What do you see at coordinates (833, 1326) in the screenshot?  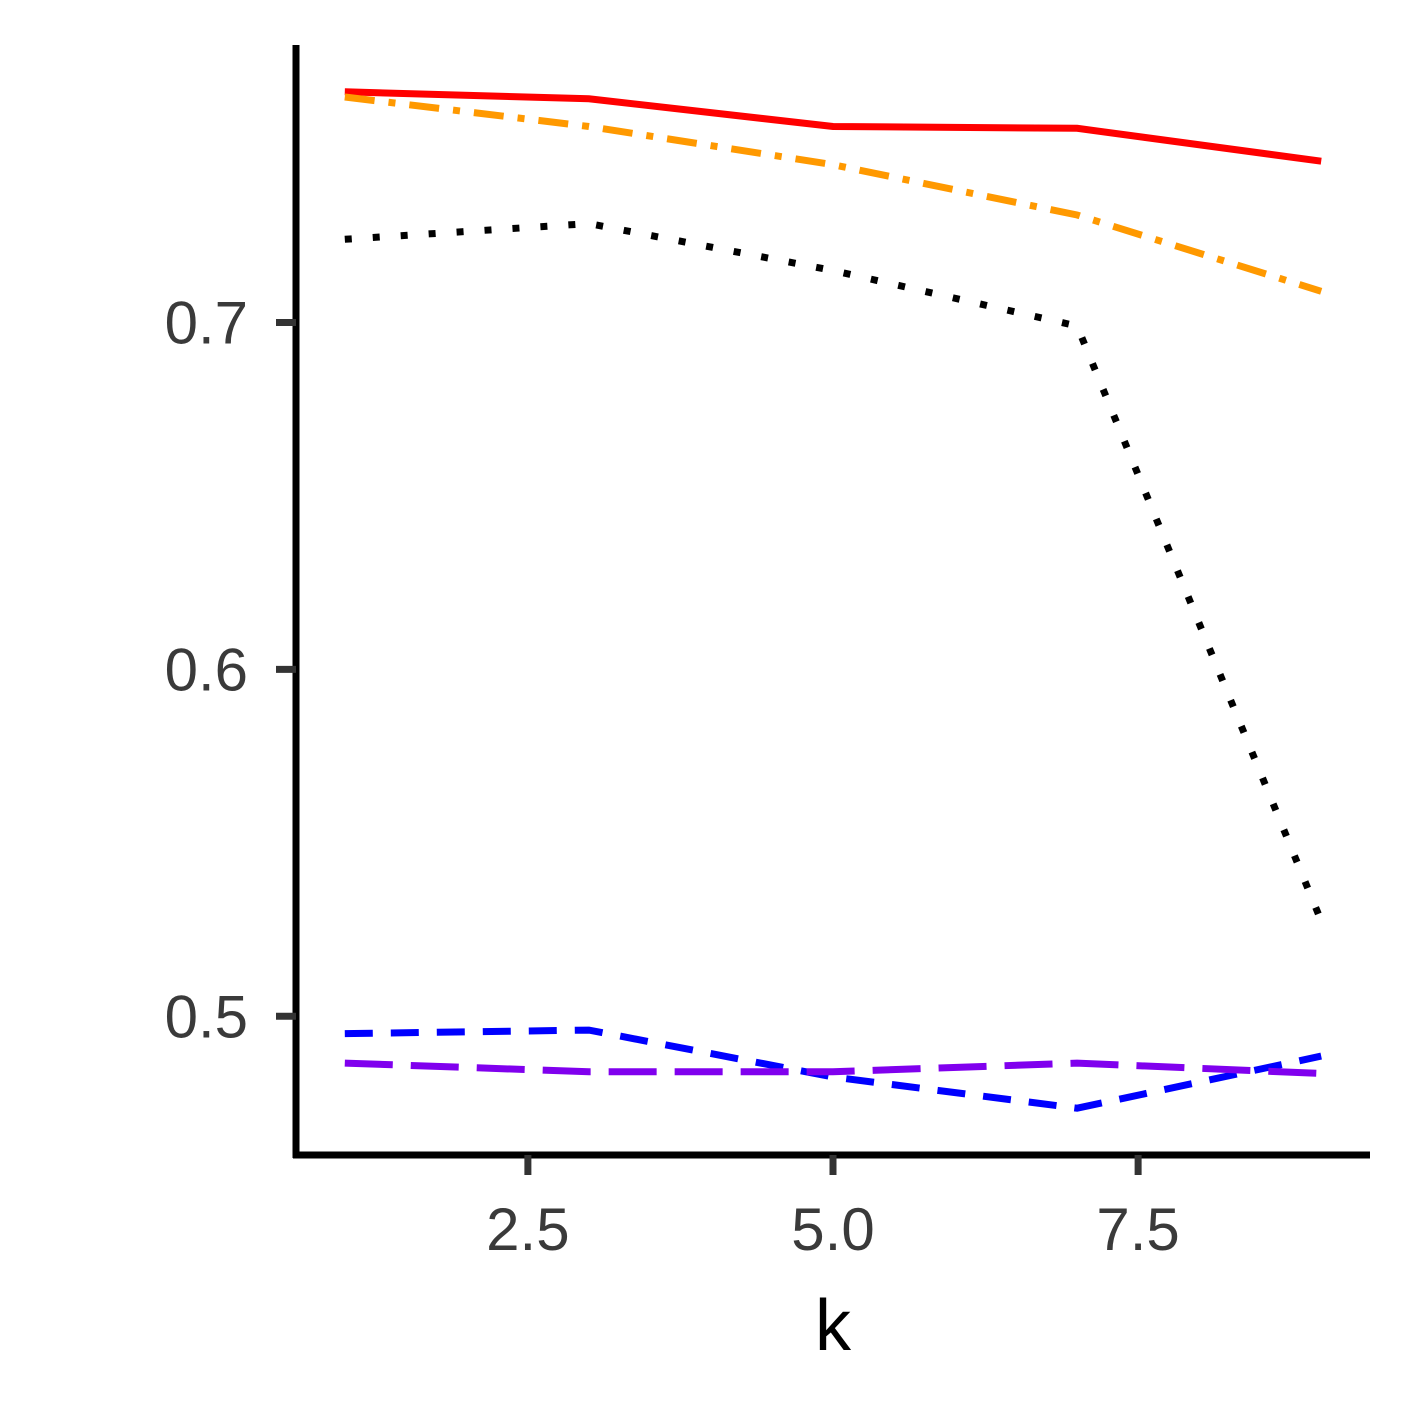 I see `x-axis-title: k` at bounding box center [833, 1326].